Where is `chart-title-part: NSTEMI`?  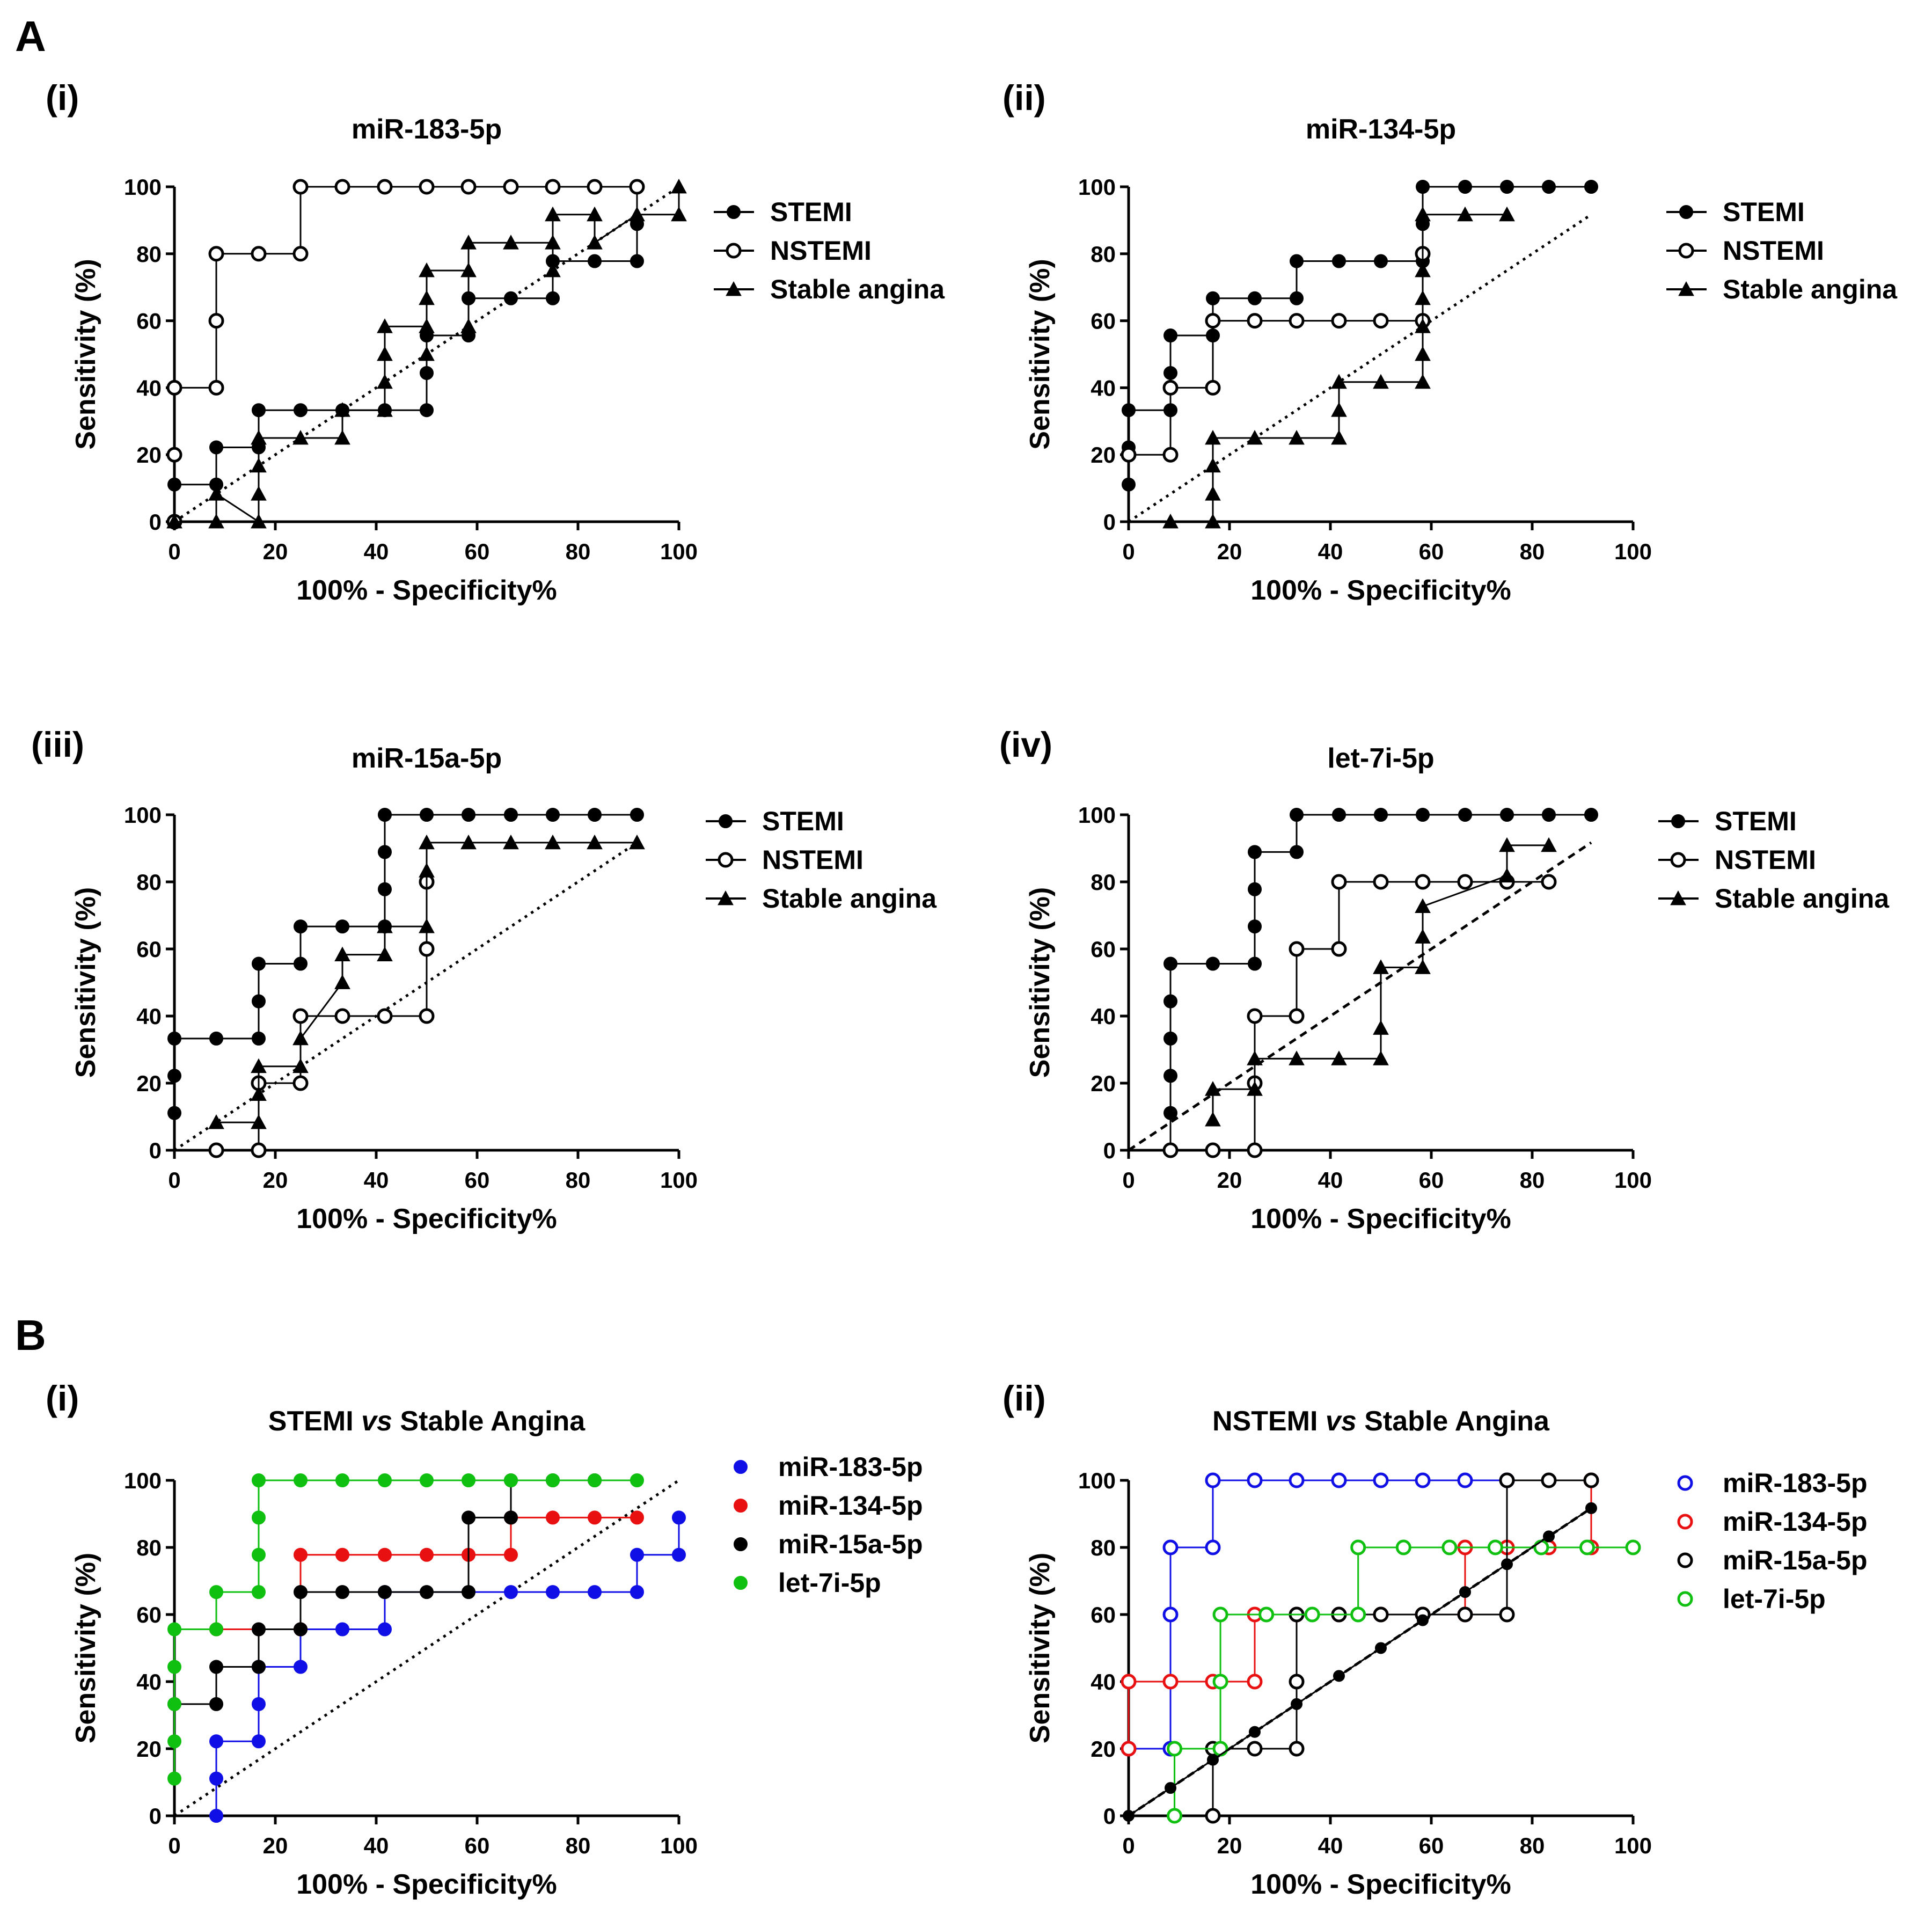
chart-title-part: NSTEMI is located at coordinates (1269, 1421).